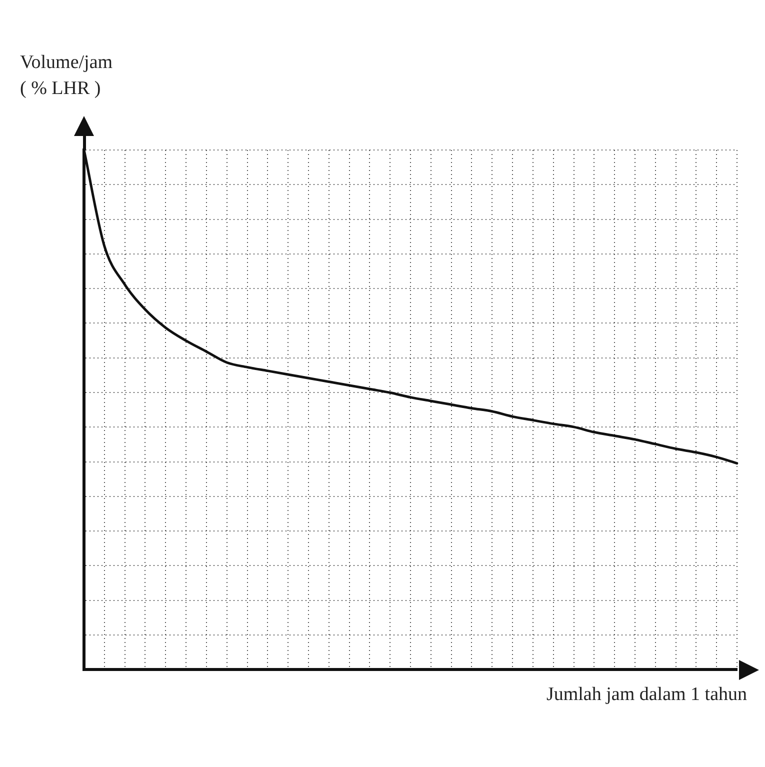 The height and width of the screenshot is (767, 765). I want to click on x-axis-title: Jumlah jam dalam 1 tahun, so click(646, 694).